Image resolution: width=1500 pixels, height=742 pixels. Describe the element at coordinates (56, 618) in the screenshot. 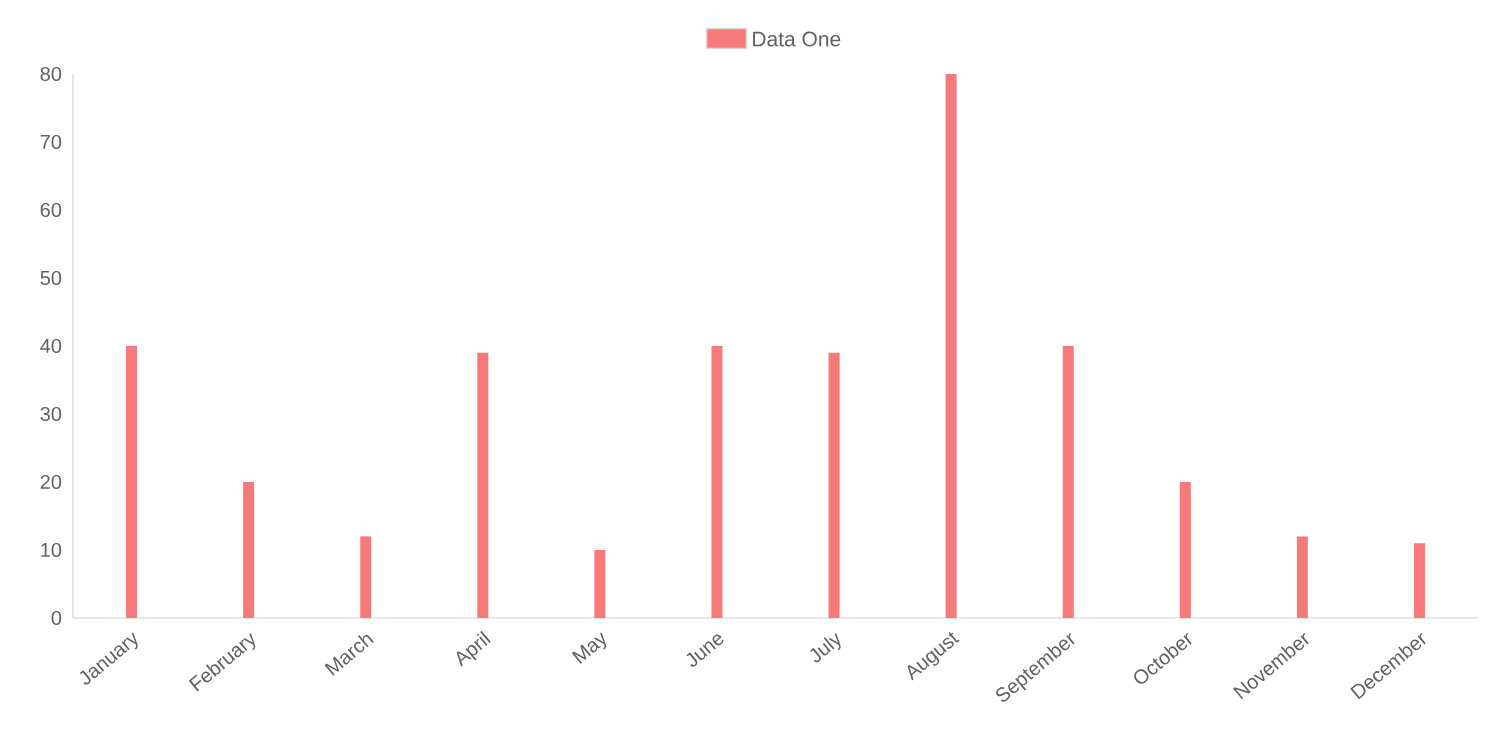

I see `y-tick-label: 0` at that location.